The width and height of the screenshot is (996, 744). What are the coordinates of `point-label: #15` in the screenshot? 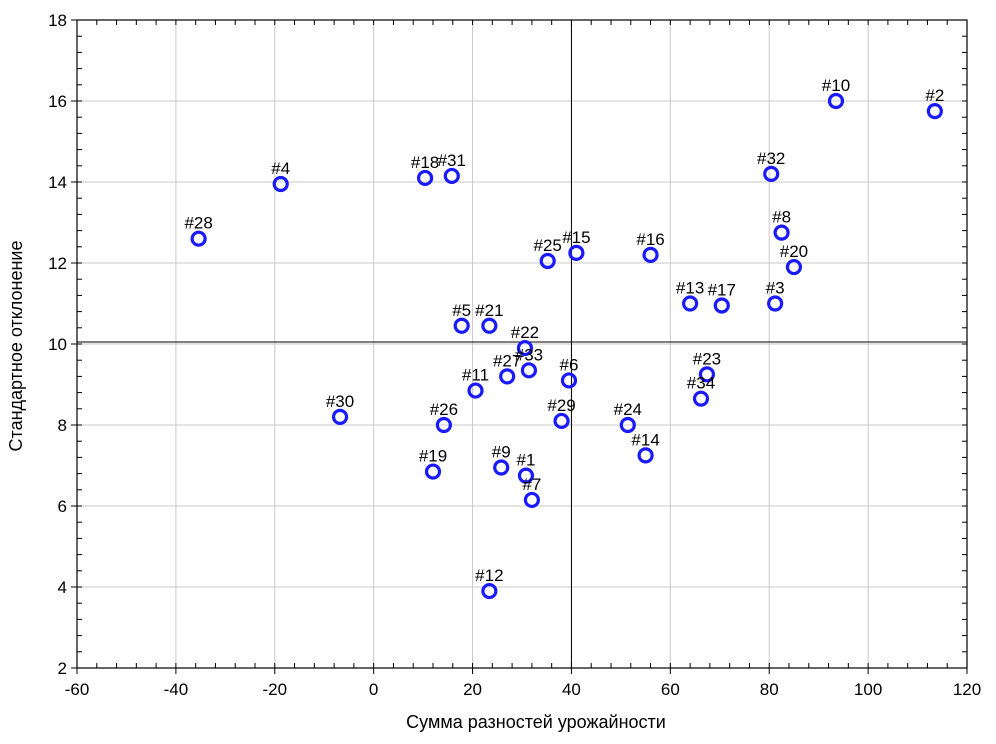 It's located at (576, 237).